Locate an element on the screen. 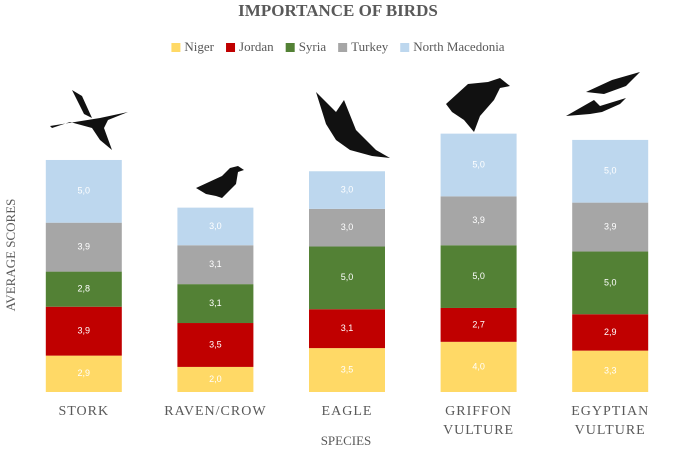  value-label: 4,0 is located at coordinates (478, 366).